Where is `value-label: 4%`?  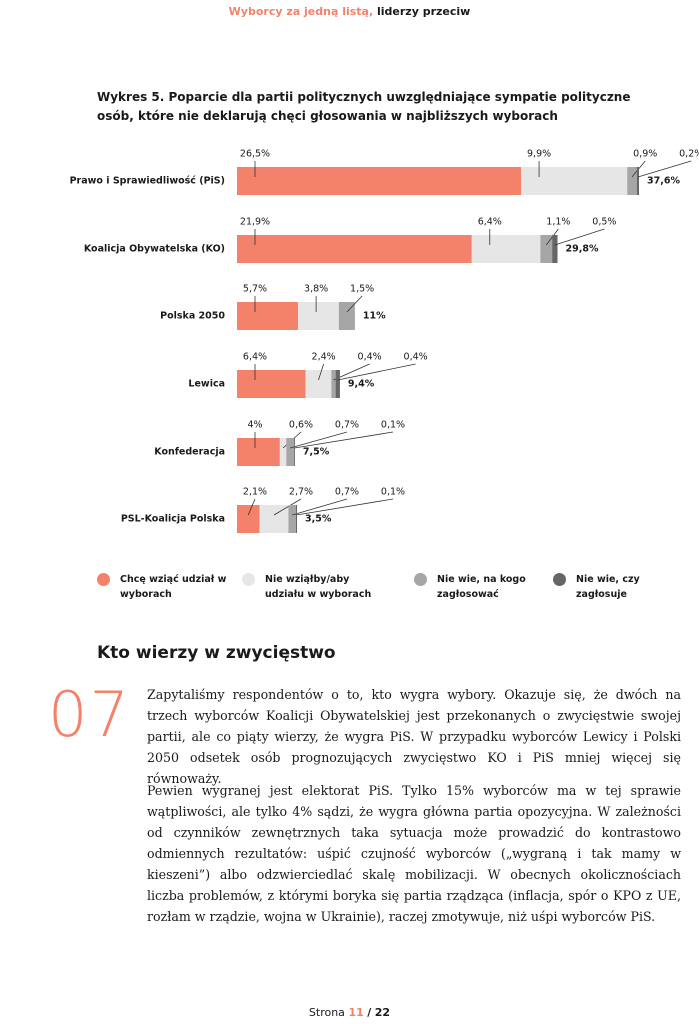
value-label: 4% is located at coordinates (254, 425).